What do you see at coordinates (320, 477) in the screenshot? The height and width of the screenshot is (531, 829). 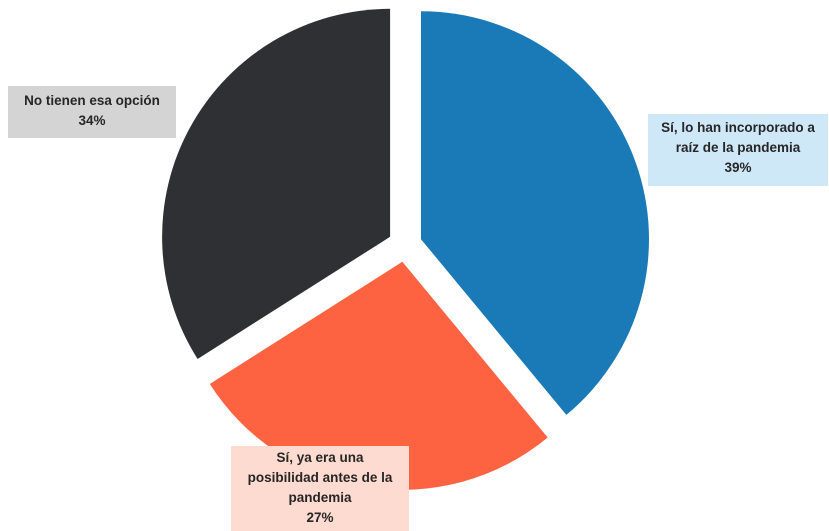 I see `slice-label-before-pandemic-line-2: posibilidad antes de la` at bounding box center [320, 477].